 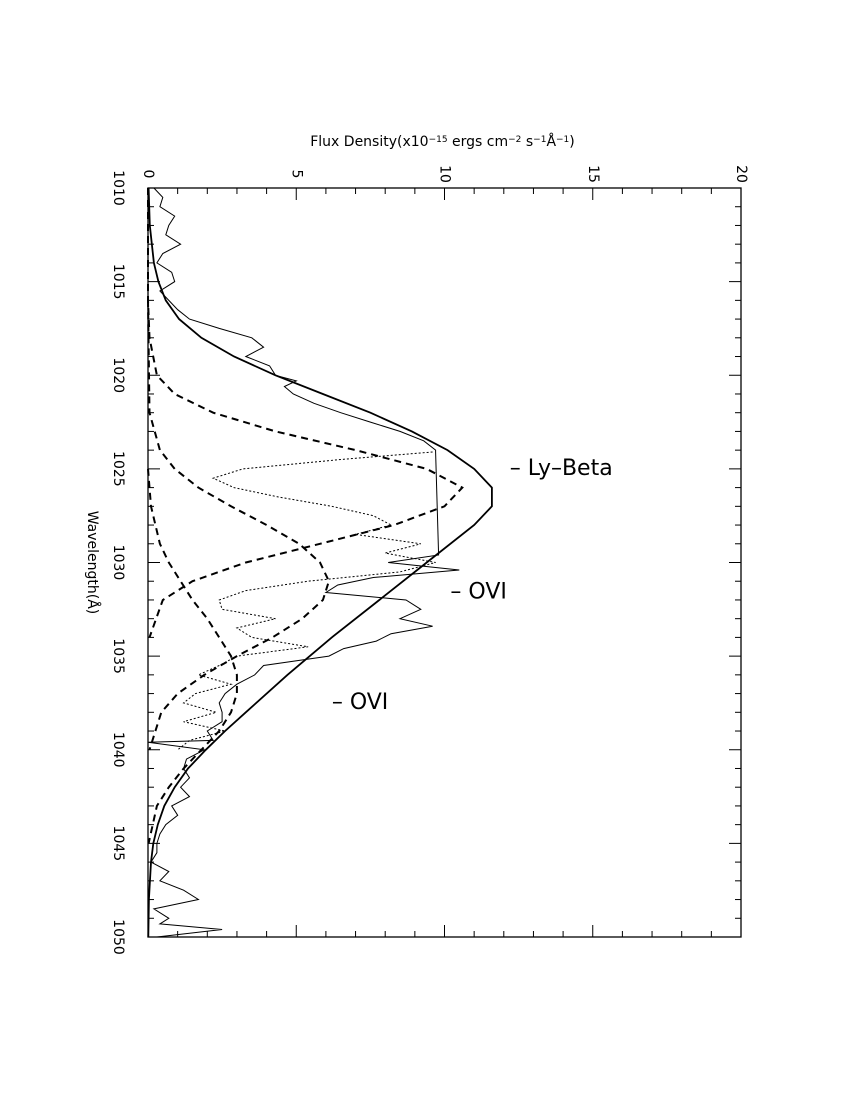 What do you see at coordinates (118, 375) in the screenshot?
I see `wavelength-tick-label: 1020` at bounding box center [118, 375].